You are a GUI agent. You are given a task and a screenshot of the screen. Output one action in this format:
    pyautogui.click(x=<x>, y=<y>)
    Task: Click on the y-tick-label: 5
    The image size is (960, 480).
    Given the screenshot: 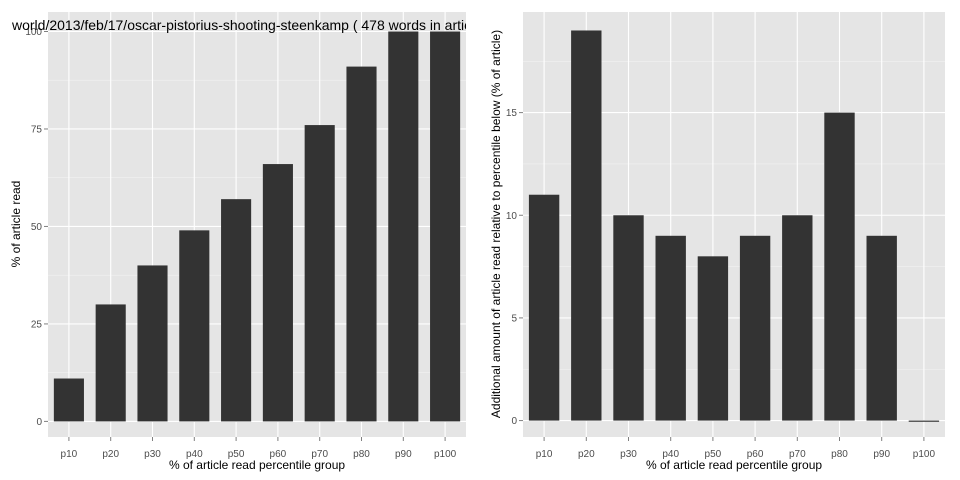 What is the action you would take?
    pyautogui.click(x=514, y=318)
    